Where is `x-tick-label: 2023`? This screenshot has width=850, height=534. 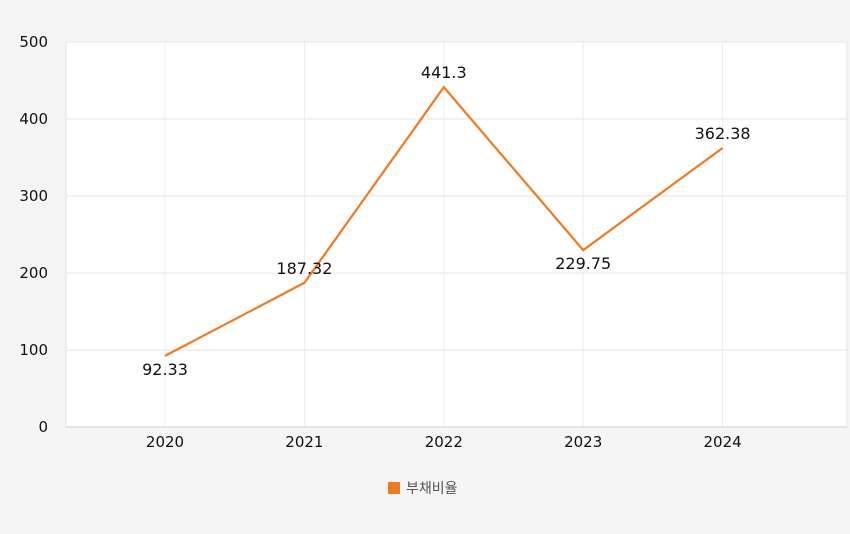 x-tick-label: 2023 is located at coordinates (583, 442).